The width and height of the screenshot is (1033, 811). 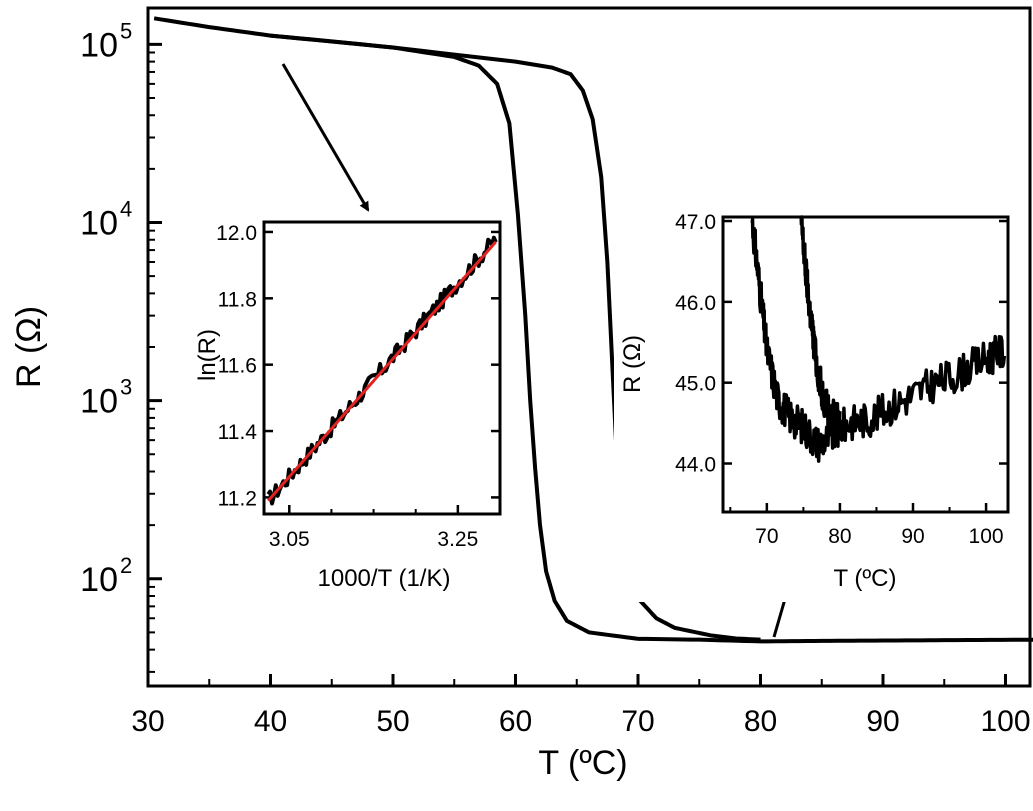 I want to click on inset-right-x-tick-label: 80, so click(x=839, y=536).